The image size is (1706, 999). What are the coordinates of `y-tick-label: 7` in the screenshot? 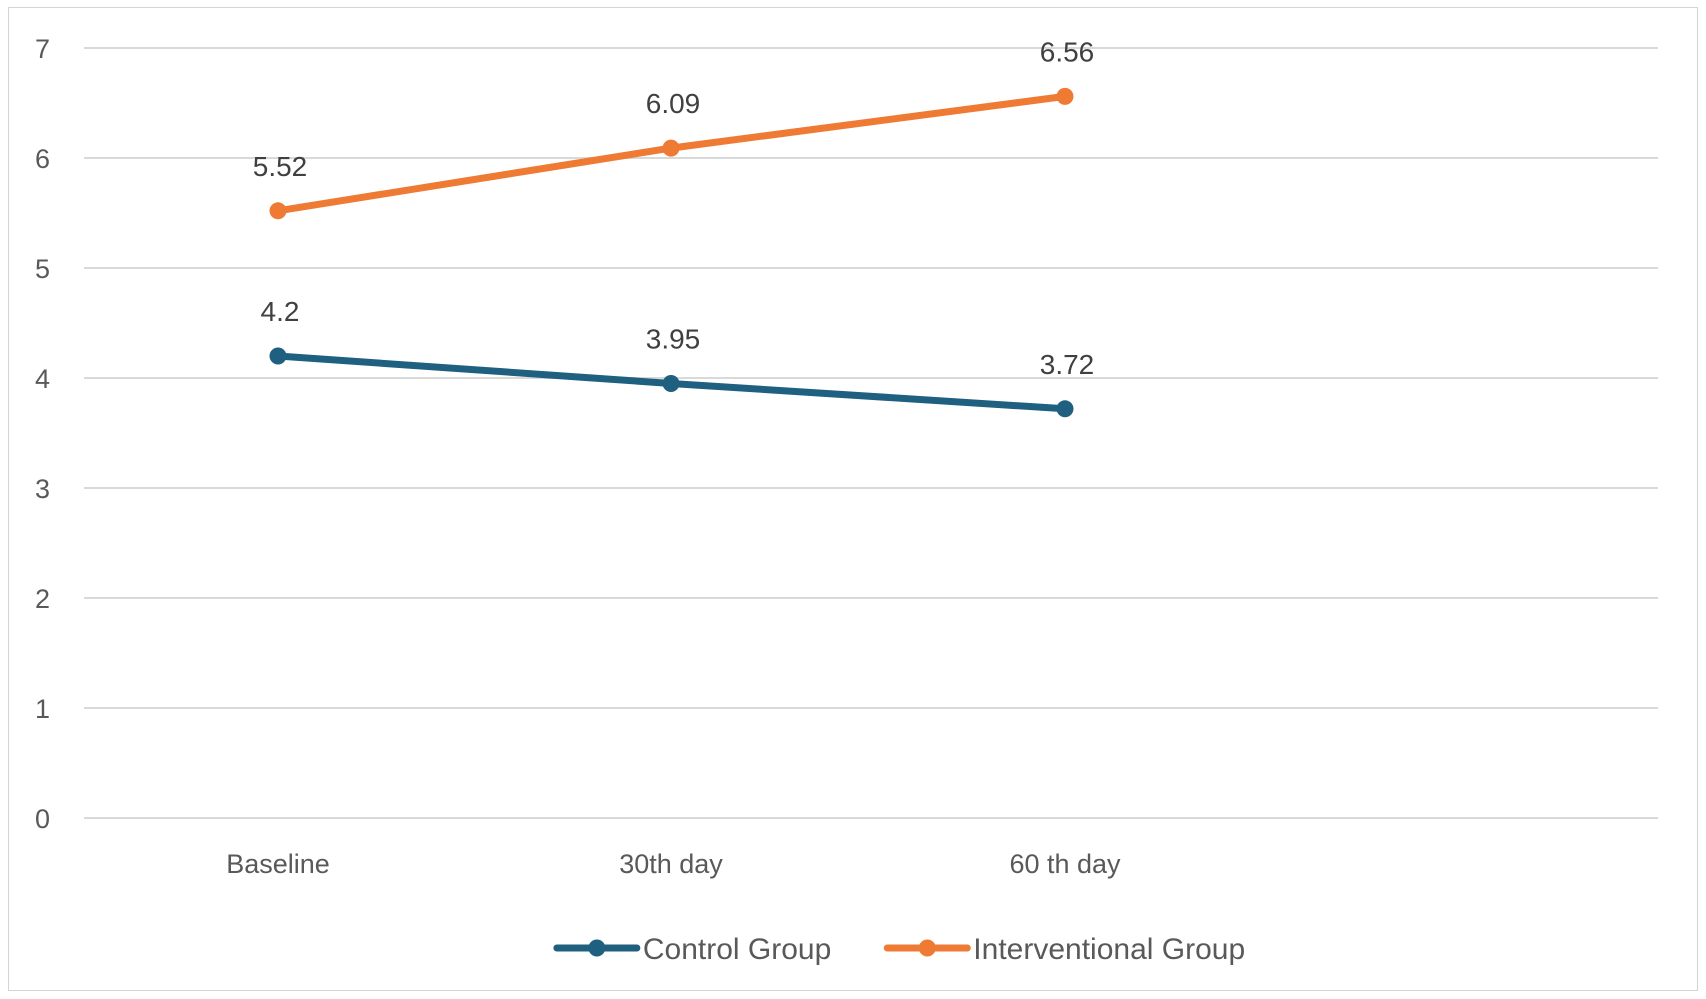 It's located at (42, 49).